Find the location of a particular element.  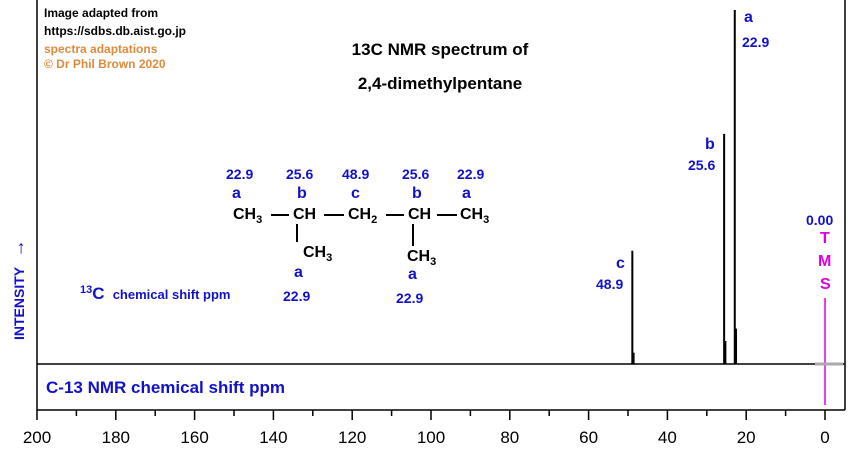

peak-shift-c: 48.9 is located at coordinates (610, 284).